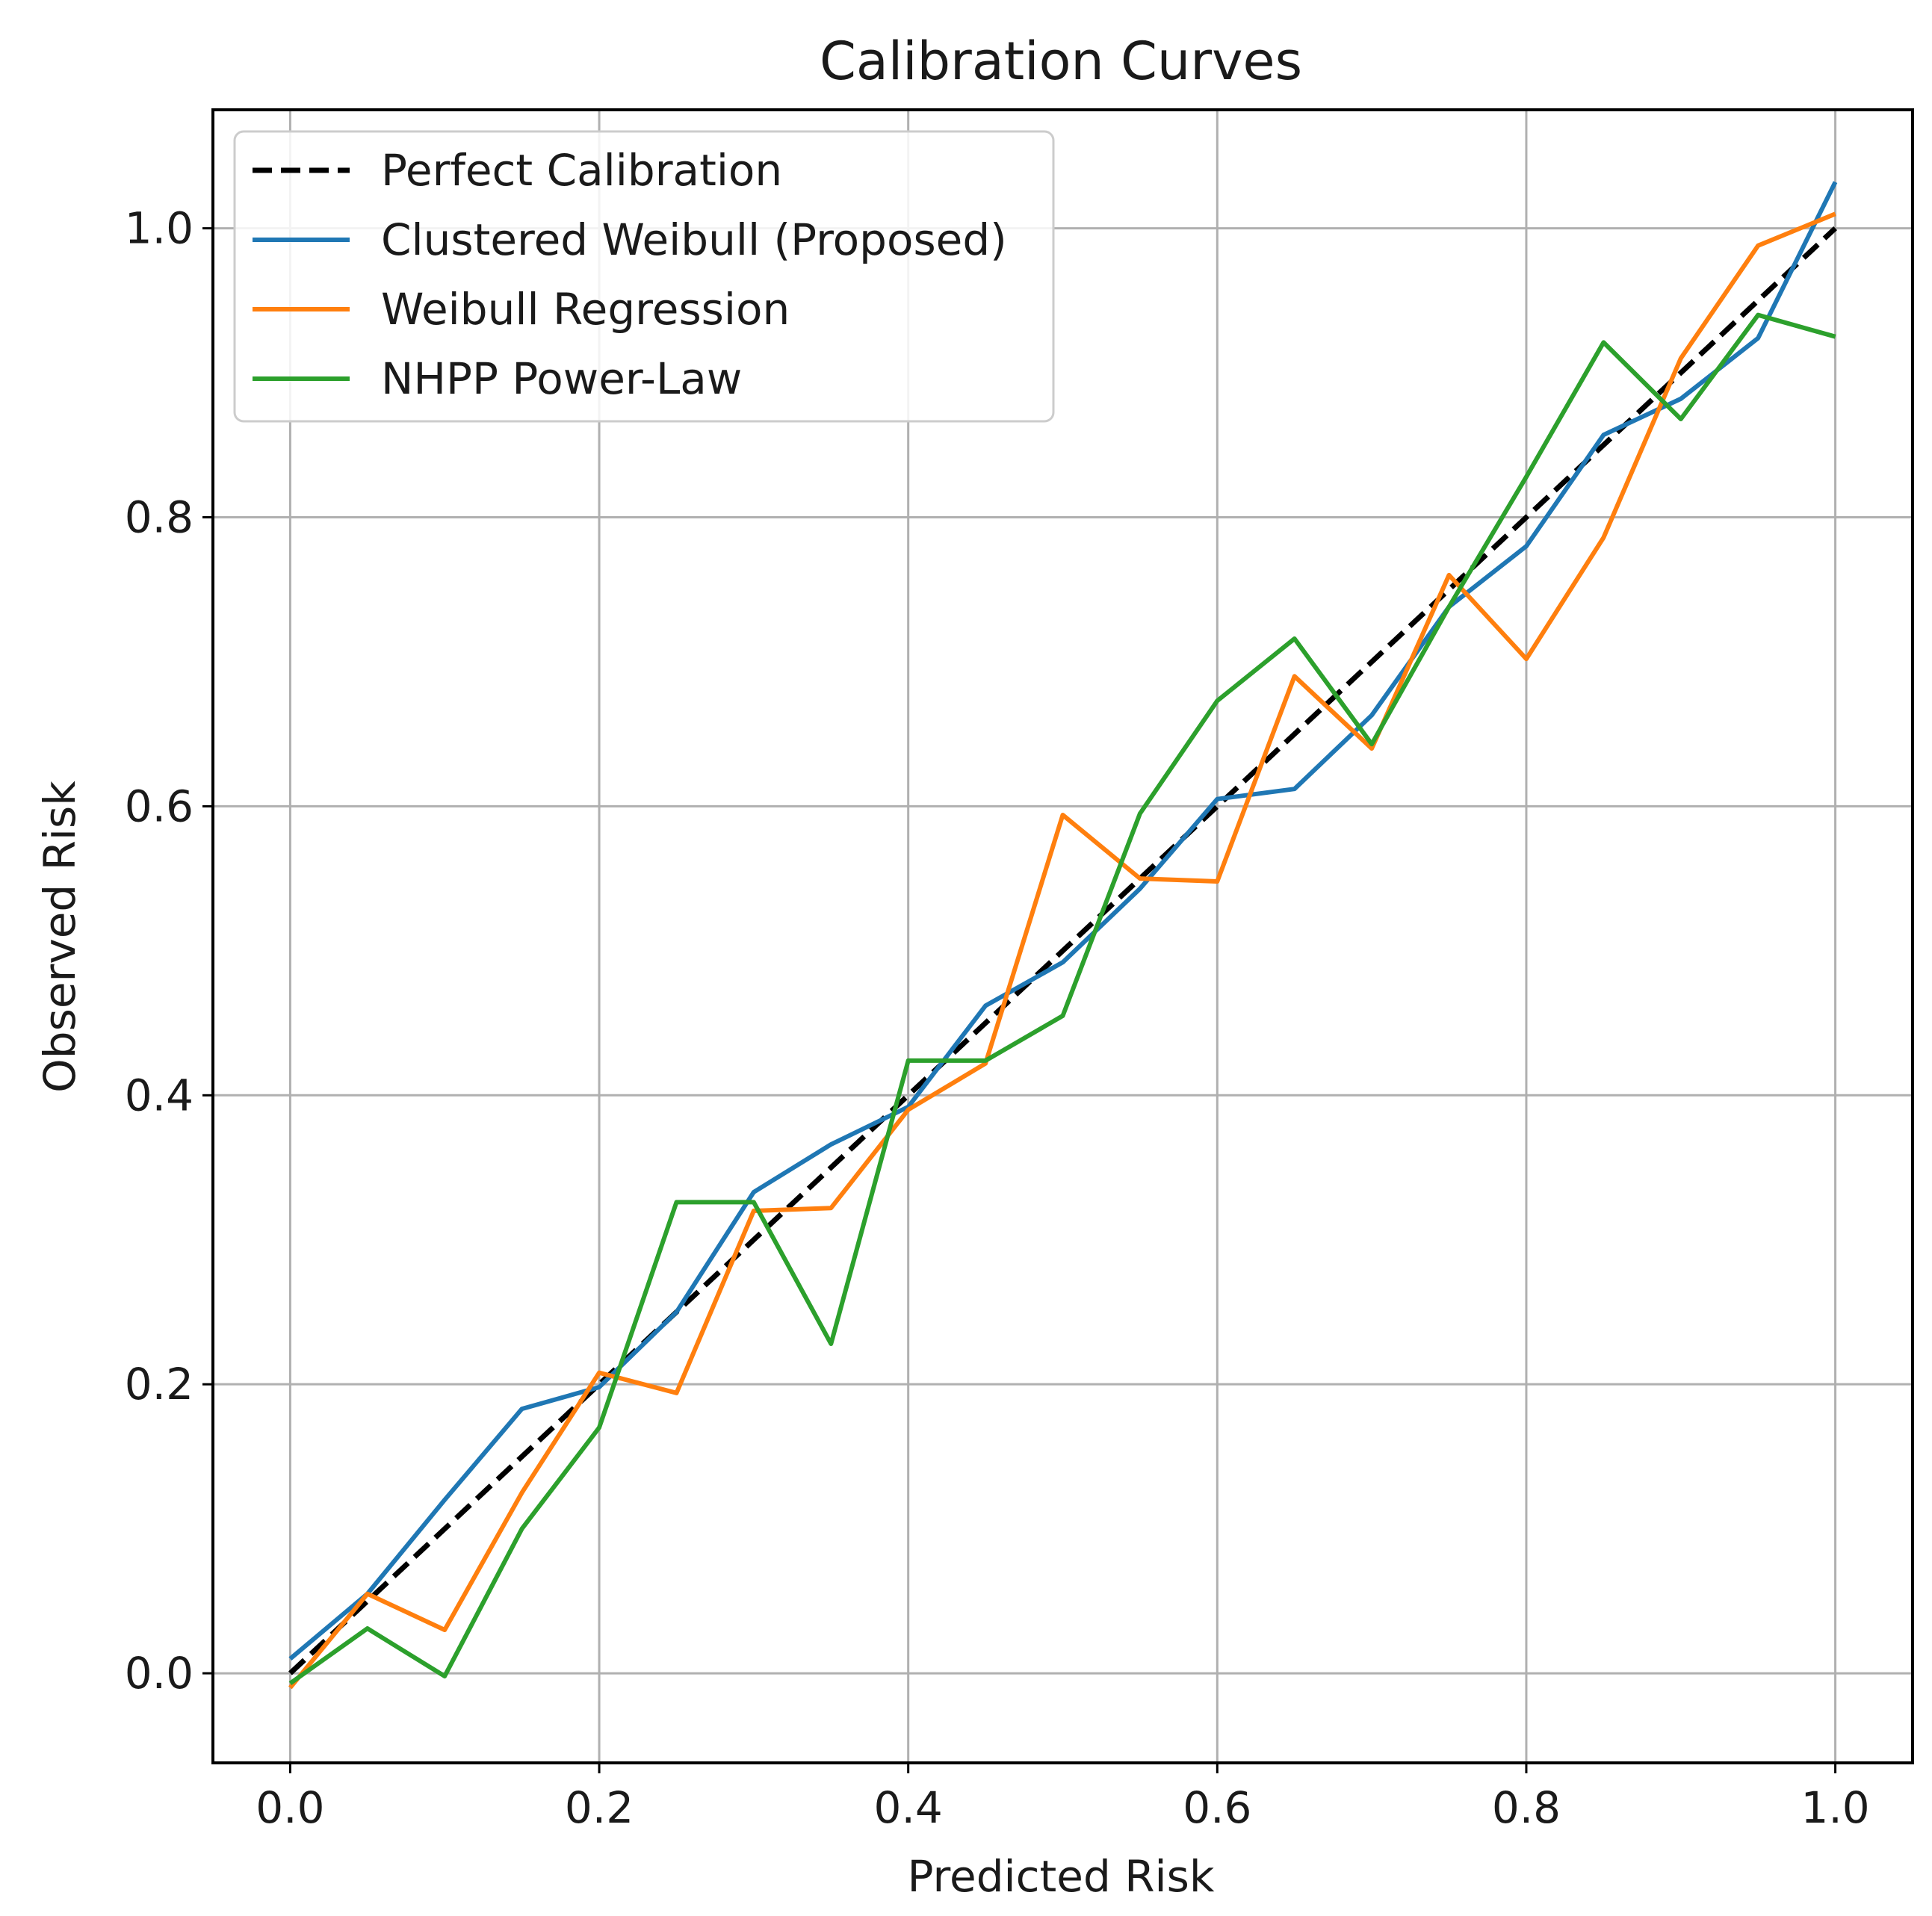  I want to click on y-tick-label: 0.4, so click(159, 1095).